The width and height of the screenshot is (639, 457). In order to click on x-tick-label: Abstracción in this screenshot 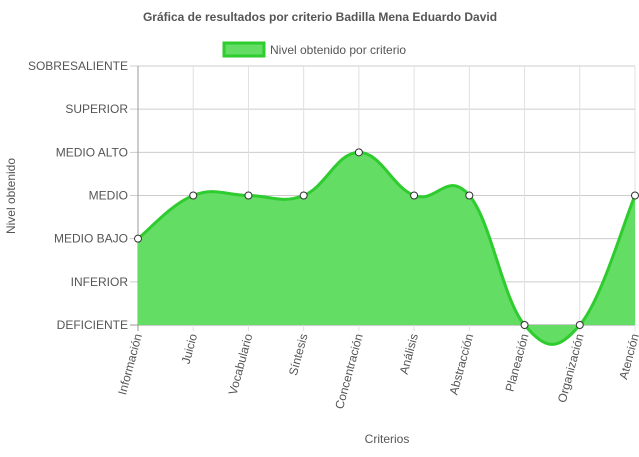, I will do `click(461, 364)`.